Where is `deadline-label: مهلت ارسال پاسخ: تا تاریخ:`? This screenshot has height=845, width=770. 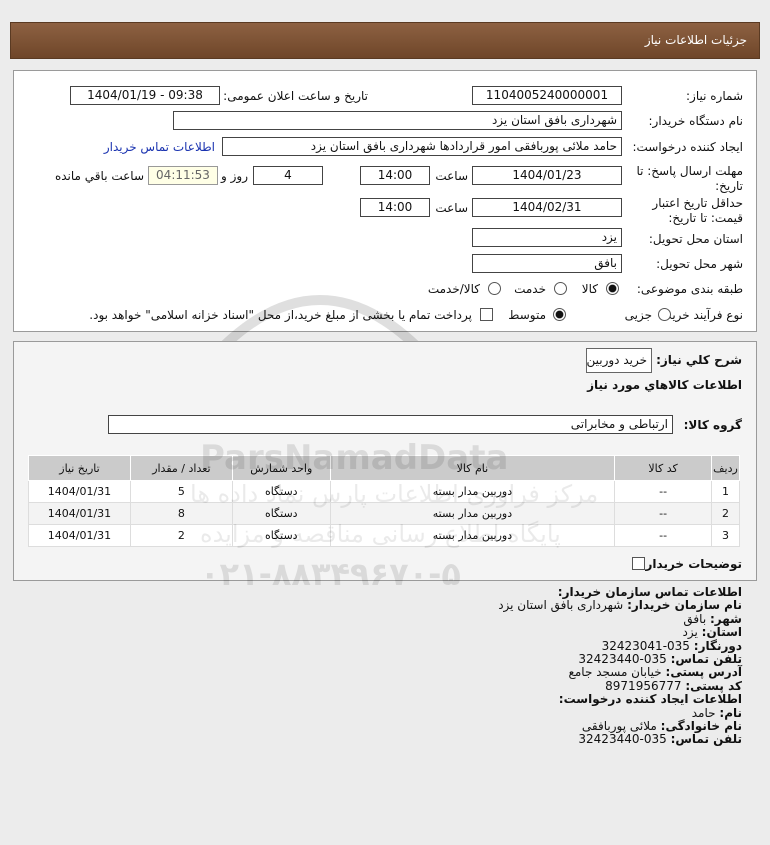 deadline-label: مهلت ارسال پاسخ: تا تاریخ: is located at coordinates (689, 178).